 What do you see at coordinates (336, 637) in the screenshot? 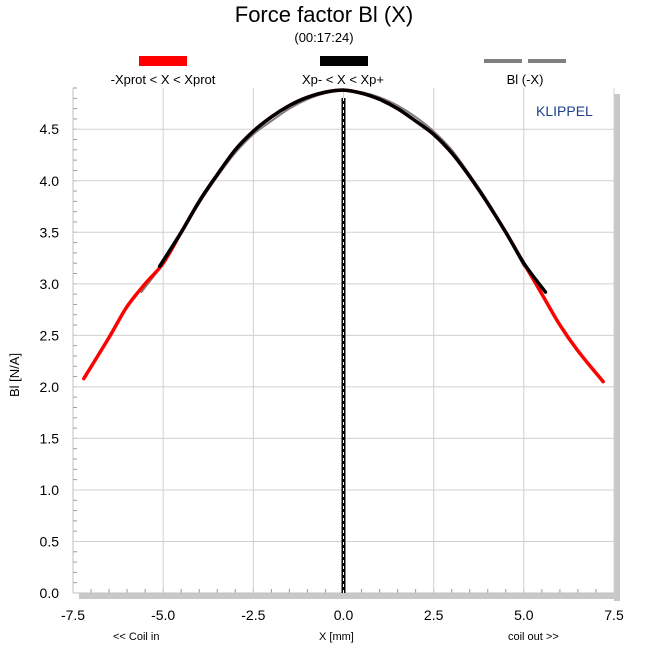
I see `x-axis-label: X [mm]` at bounding box center [336, 637].